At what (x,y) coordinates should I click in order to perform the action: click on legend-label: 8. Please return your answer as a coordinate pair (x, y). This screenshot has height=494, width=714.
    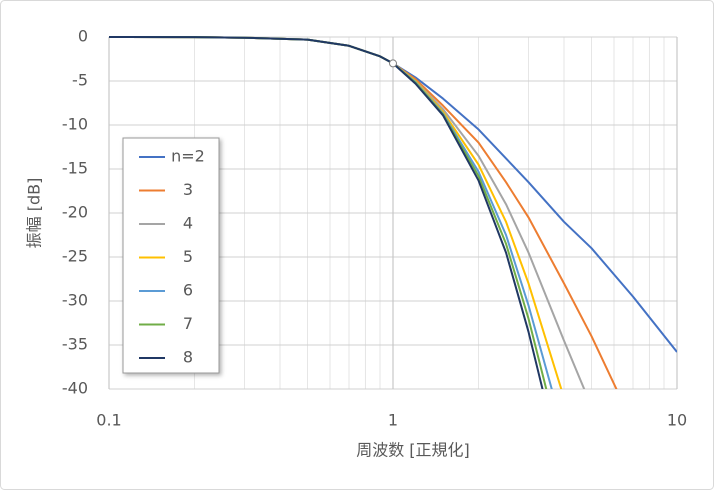
    Looking at the image, I should click on (188, 357).